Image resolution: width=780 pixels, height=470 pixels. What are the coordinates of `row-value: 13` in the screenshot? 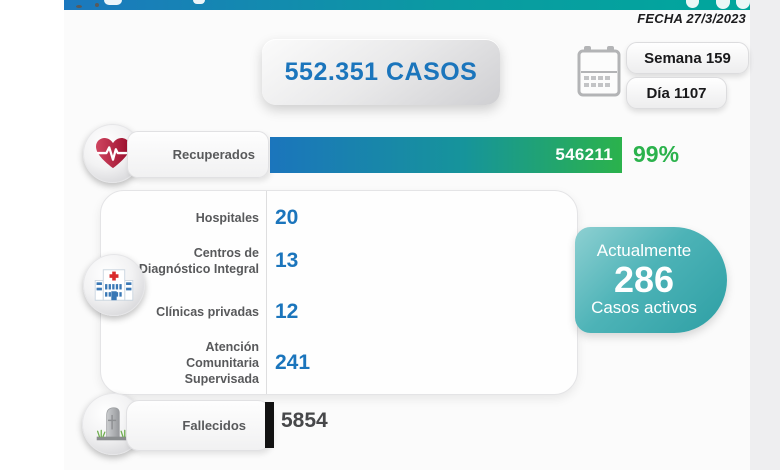 It's located at (287, 260).